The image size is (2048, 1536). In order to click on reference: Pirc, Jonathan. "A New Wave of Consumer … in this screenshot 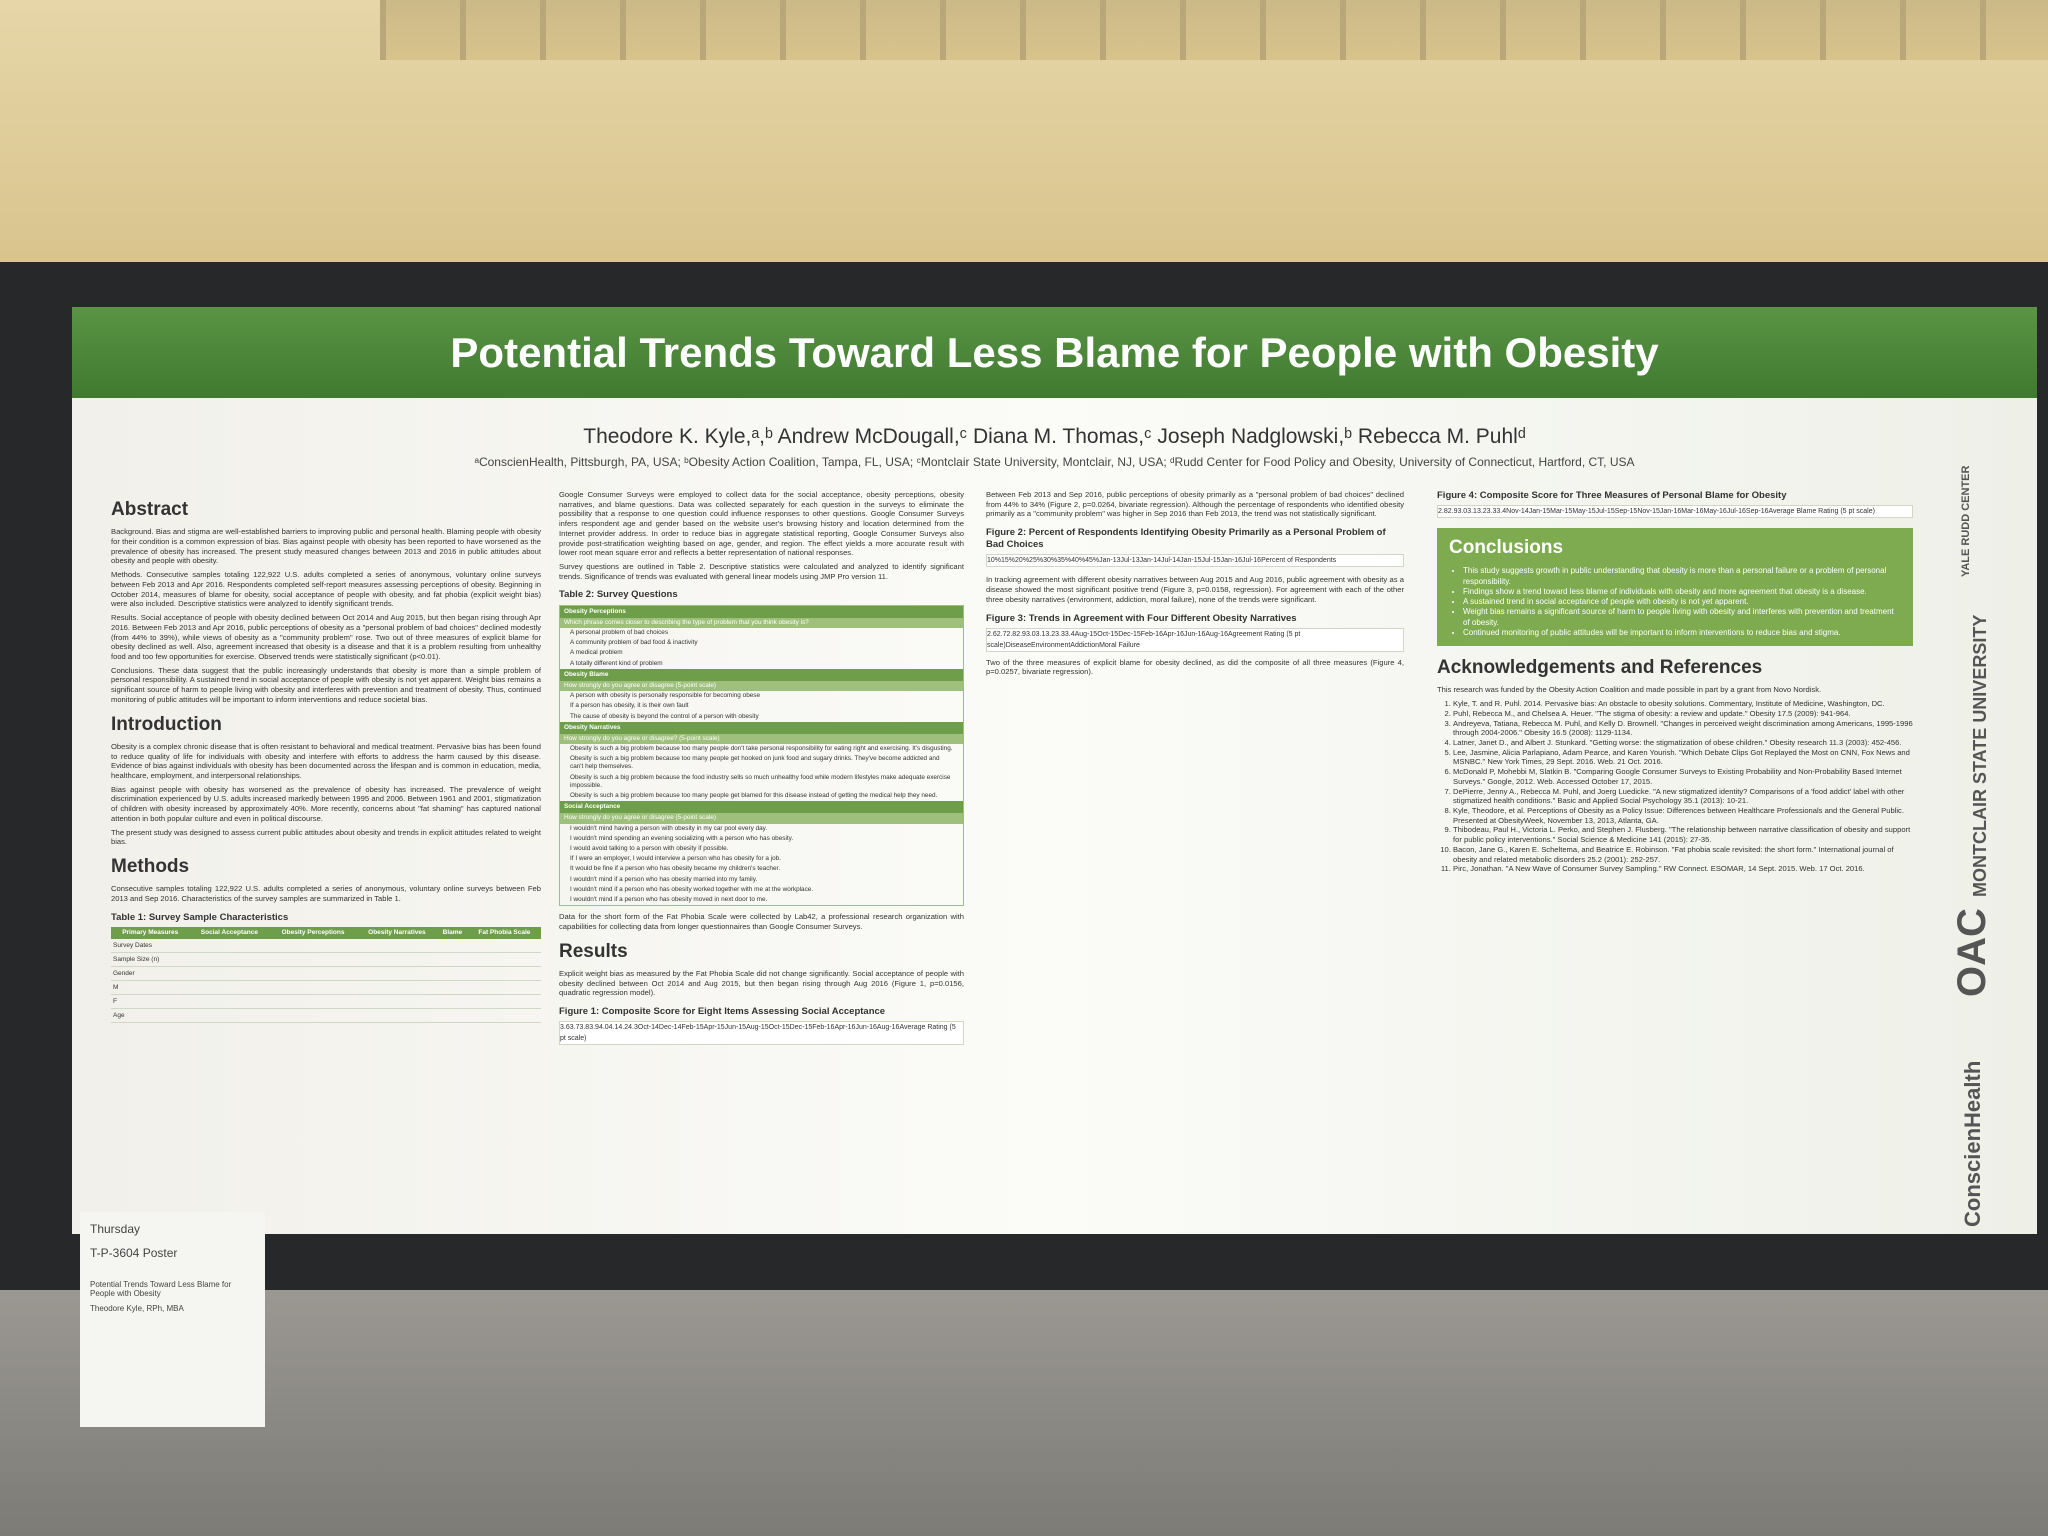, I will do `click(1683, 869)`.